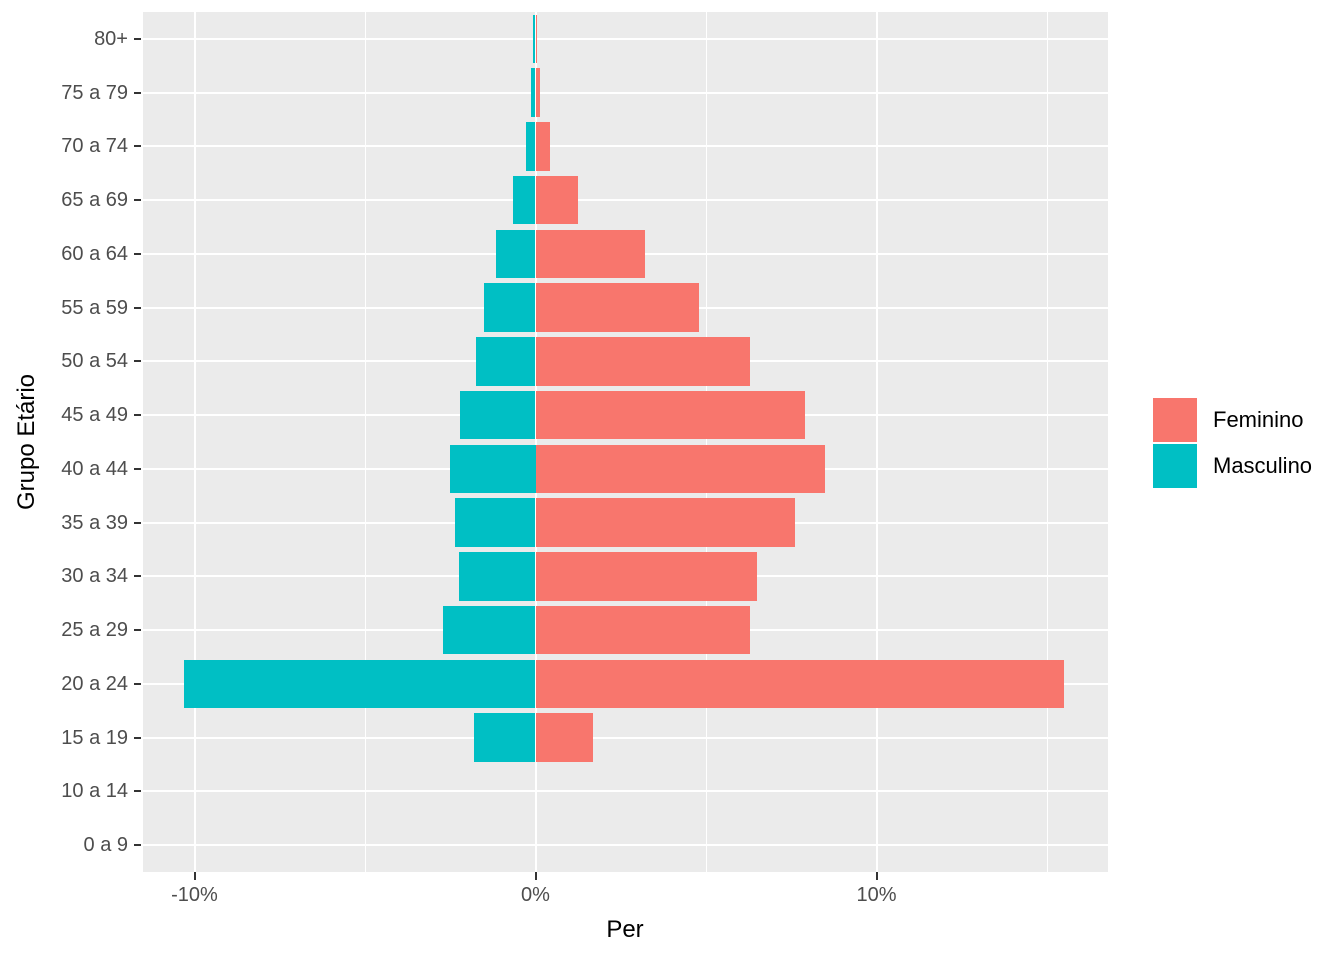  Describe the element at coordinates (94, 630) in the screenshot. I see `y-axis-tick-label: 25 a 29` at that location.